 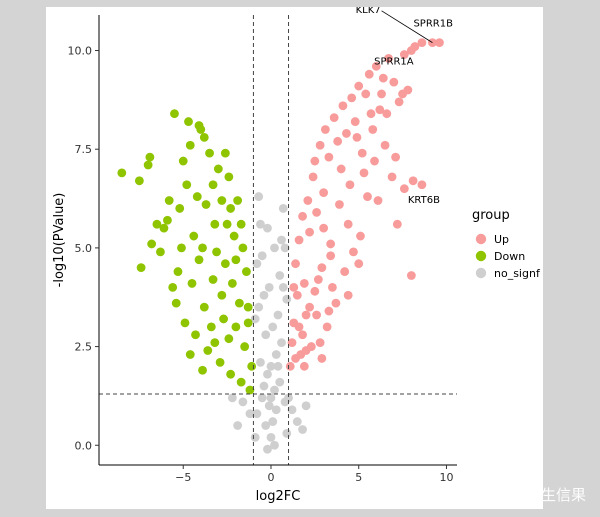 What do you see at coordinates (183, 477) in the screenshot?
I see `x-tick-label: −5` at bounding box center [183, 477].